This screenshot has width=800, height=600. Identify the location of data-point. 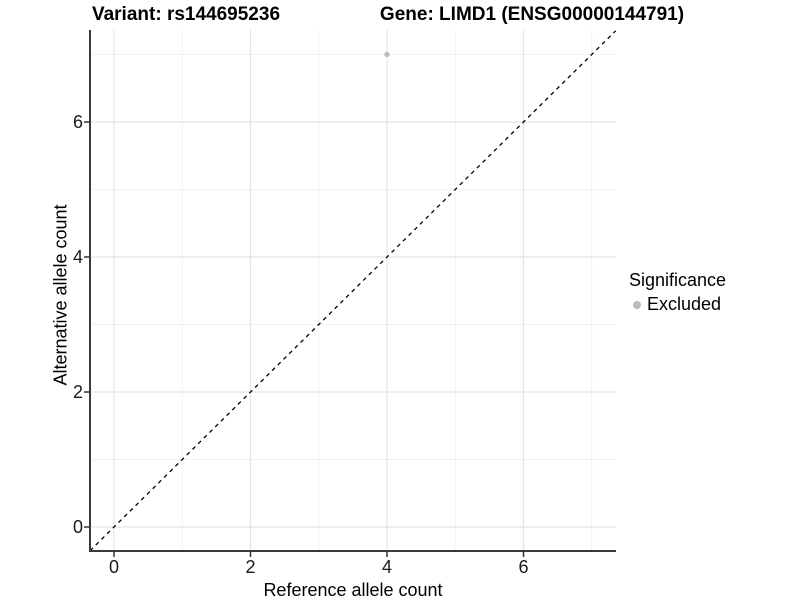
(387, 54).